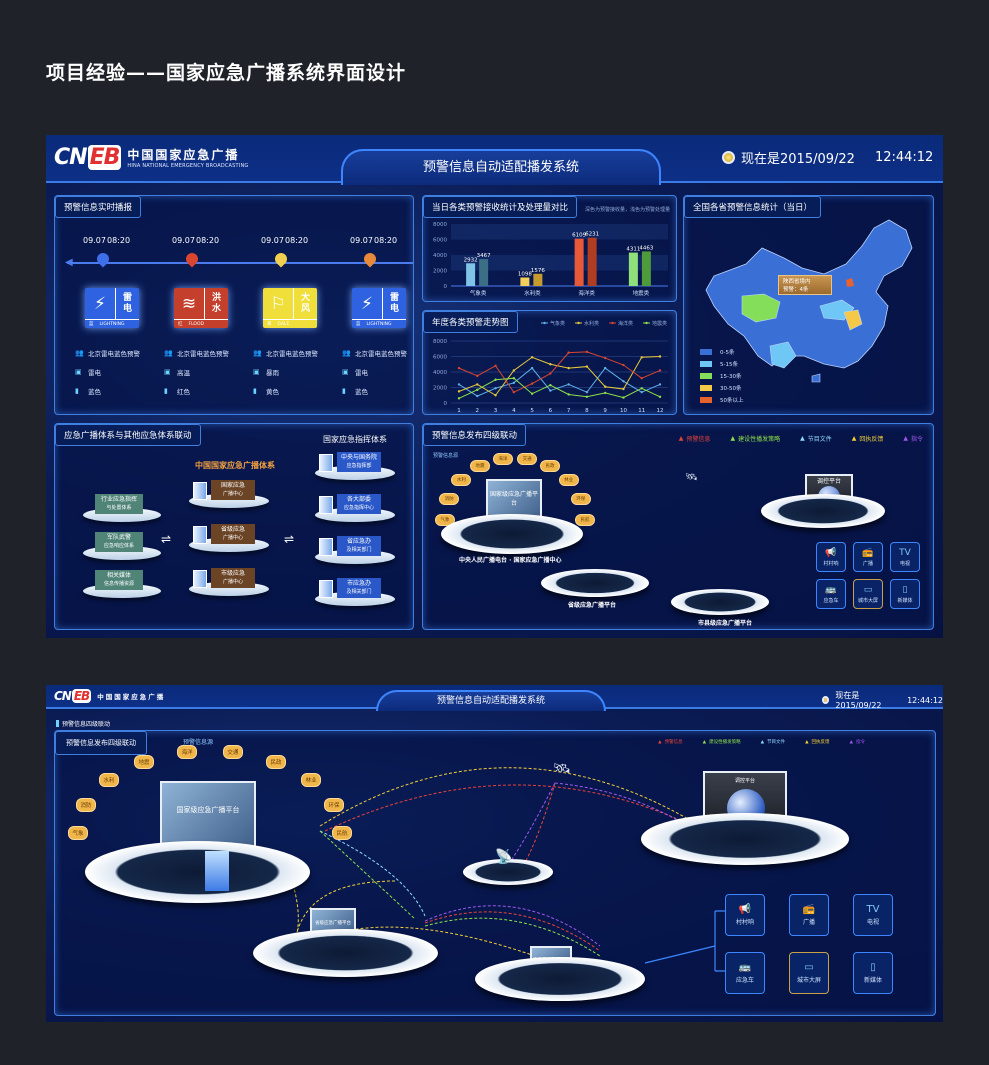 Image resolution: width=989 pixels, height=1065 pixels. Describe the element at coordinates (359, 588) in the screenshot. I see `node-label: 市应急办 及相关部门` at that location.